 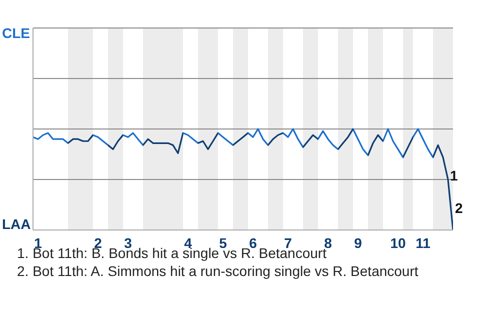 I want to click on x-tick-label: 3, so click(x=128, y=242).